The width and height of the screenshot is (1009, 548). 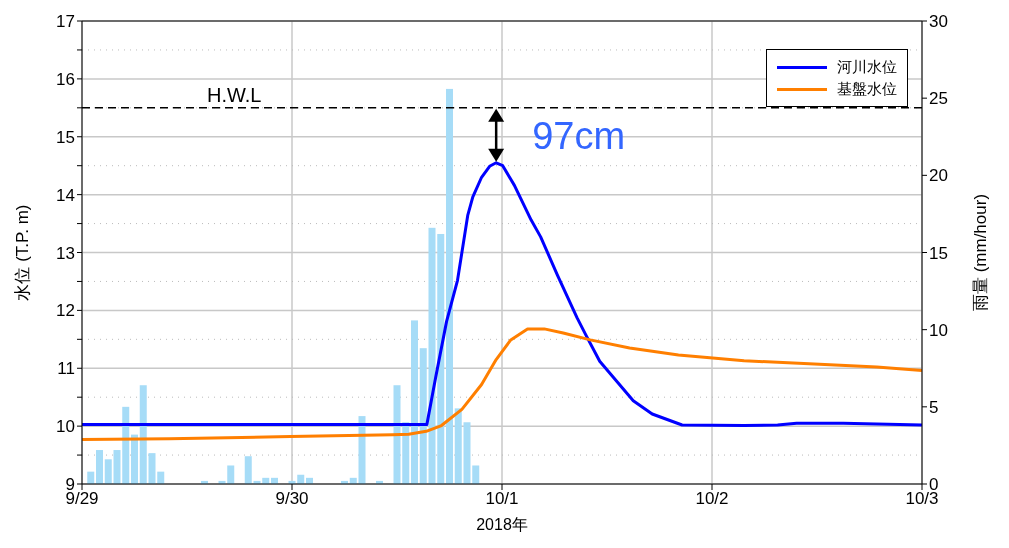 What do you see at coordinates (66, 369) in the screenshot?
I see `y-tick-label: 11` at bounding box center [66, 369].